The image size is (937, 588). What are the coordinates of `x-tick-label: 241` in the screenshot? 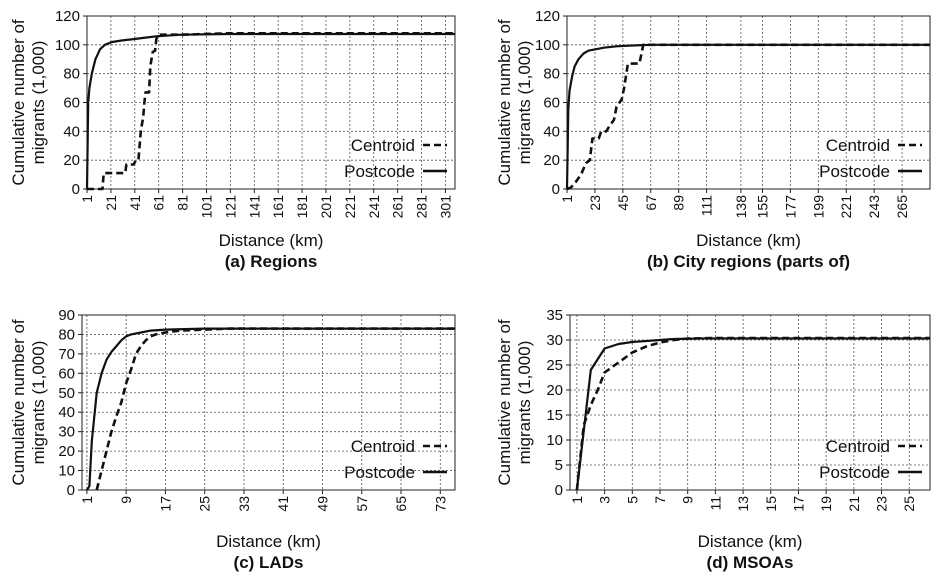 It's located at (374, 207).